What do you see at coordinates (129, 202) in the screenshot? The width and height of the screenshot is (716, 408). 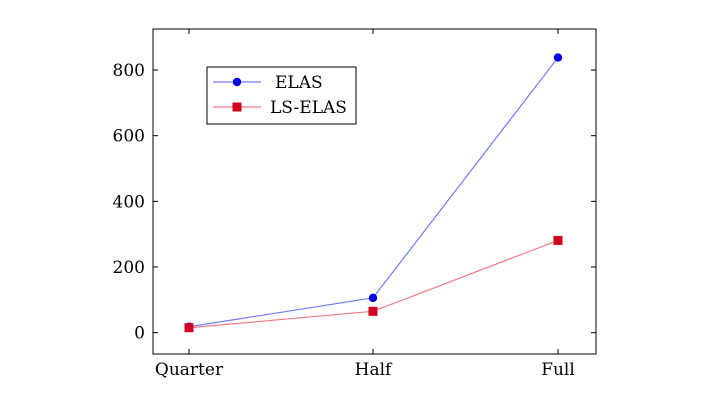 I see `y-tick-label: 400` at bounding box center [129, 202].